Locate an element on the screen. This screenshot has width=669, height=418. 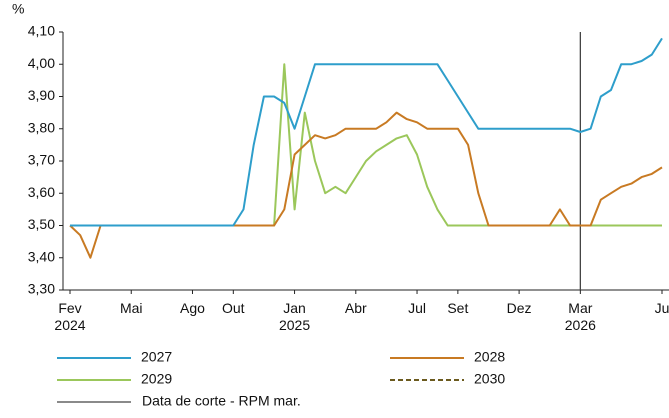
x-tick-label: Set is located at coordinates (458, 308).